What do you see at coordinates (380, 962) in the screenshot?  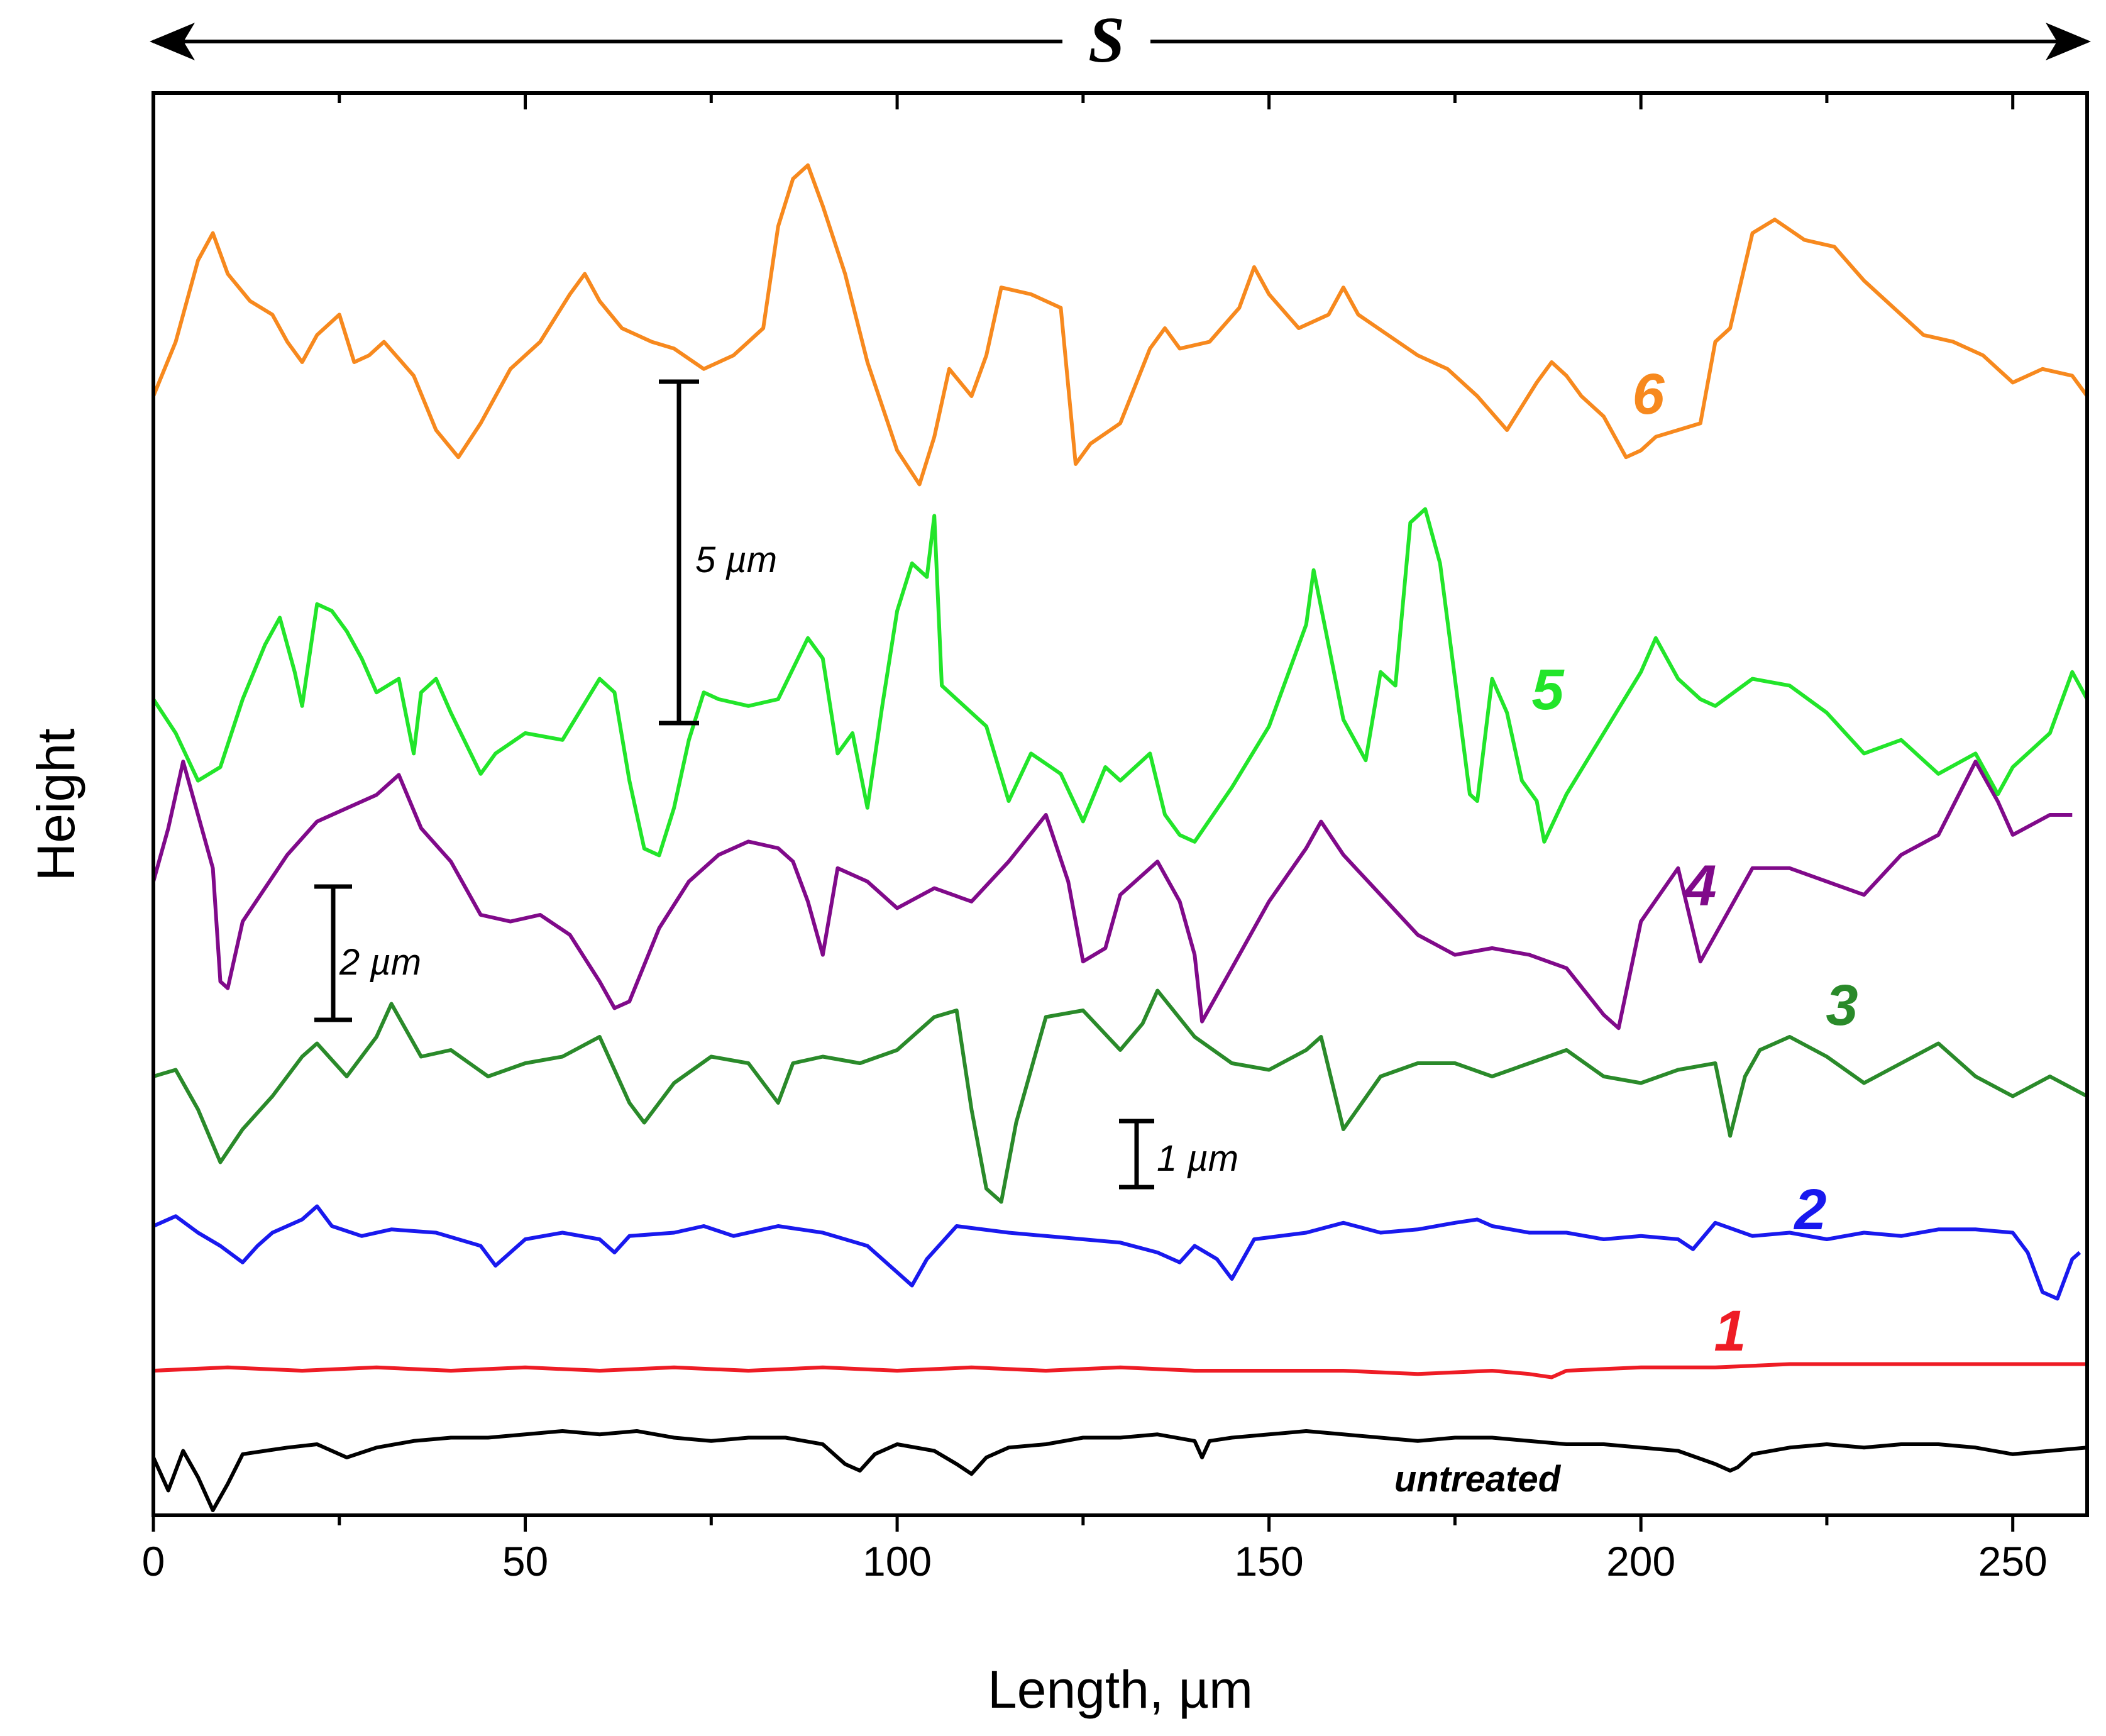 I see `scale-bar-2um-label: 2 µm` at bounding box center [380, 962].